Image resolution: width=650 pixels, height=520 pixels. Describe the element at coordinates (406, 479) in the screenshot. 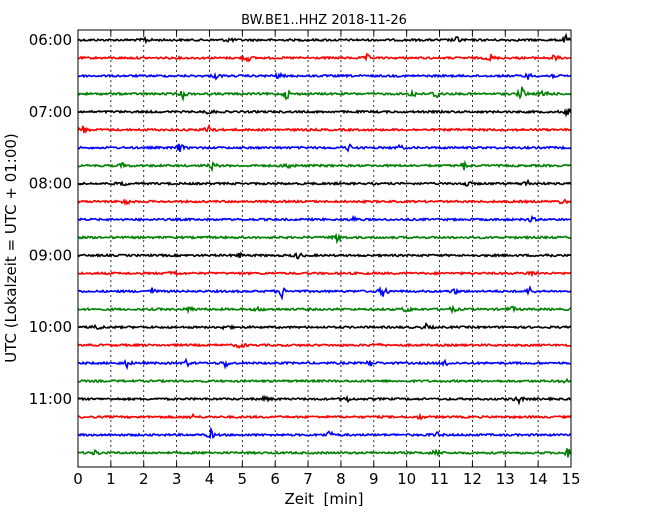

I see `x-tick-label: 10` at that location.